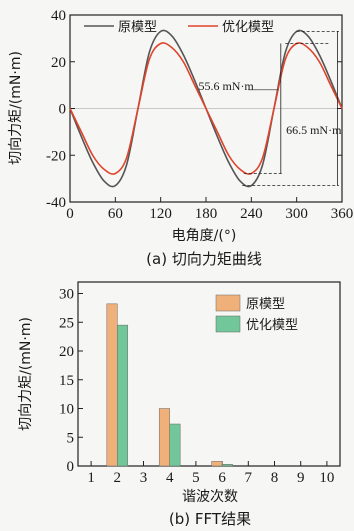  Describe the element at coordinates (169, 385) in the screenshot. I see `bars-b` at that location.